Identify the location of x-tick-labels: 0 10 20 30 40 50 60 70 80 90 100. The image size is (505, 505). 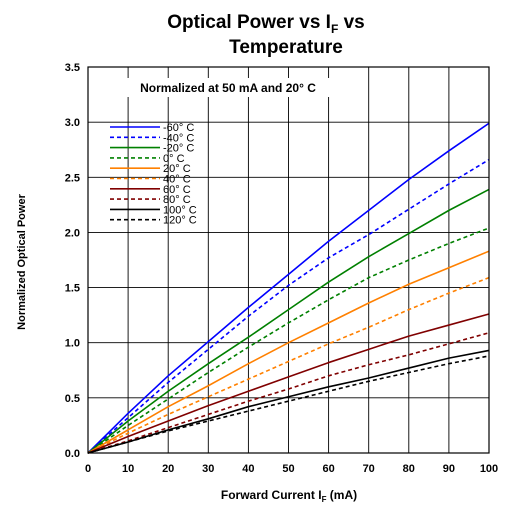
(291, 469).